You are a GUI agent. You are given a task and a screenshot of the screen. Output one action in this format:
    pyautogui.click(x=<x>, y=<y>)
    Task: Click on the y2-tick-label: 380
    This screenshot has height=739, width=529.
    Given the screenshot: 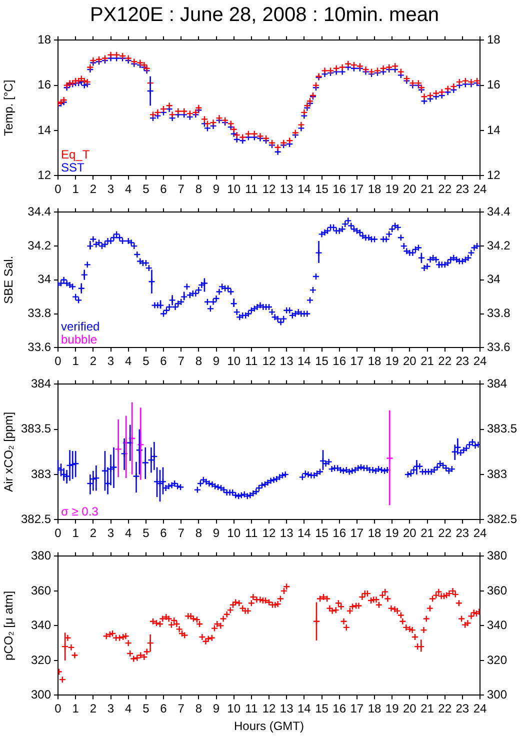 What is the action you would take?
    pyautogui.click(x=497, y=555)
    